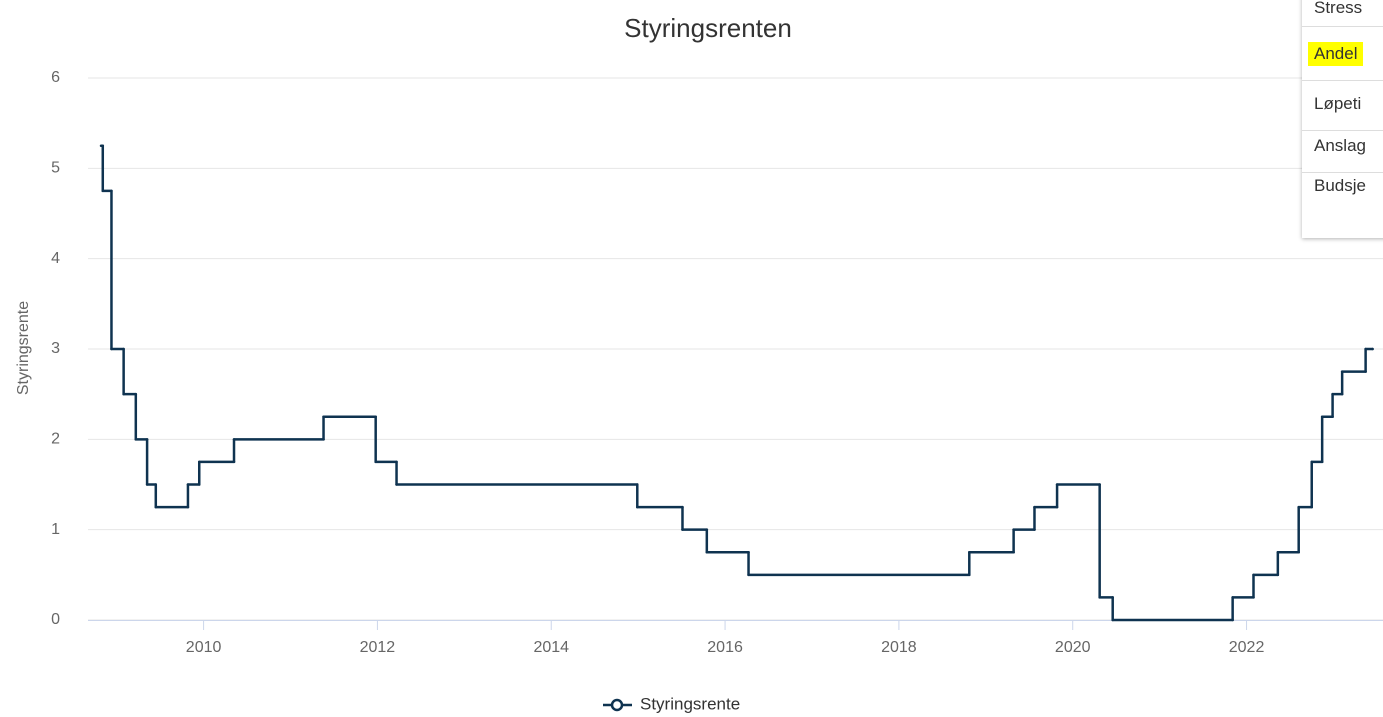 Image resolution: width=1383 pixels, height=717 pixels. What do you see at coordinates (1338, 8) in the screenshot?
I see `menu-item: Stress` at bounding box center [1338, 8].